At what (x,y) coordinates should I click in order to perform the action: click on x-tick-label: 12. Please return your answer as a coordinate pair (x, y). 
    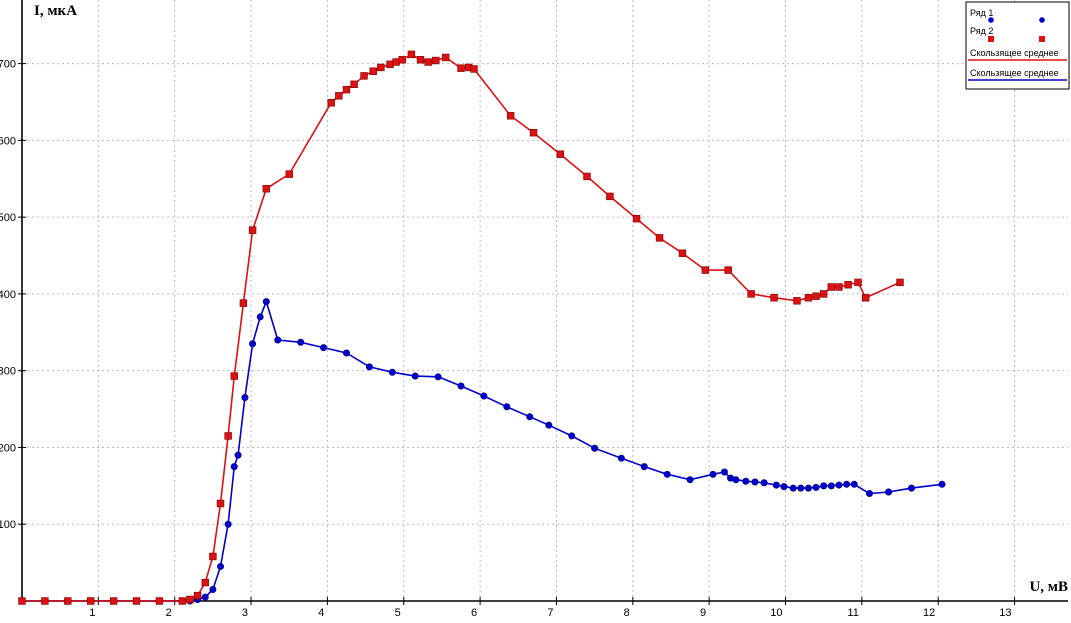
    Looking at the image, I should click on (929, 613).